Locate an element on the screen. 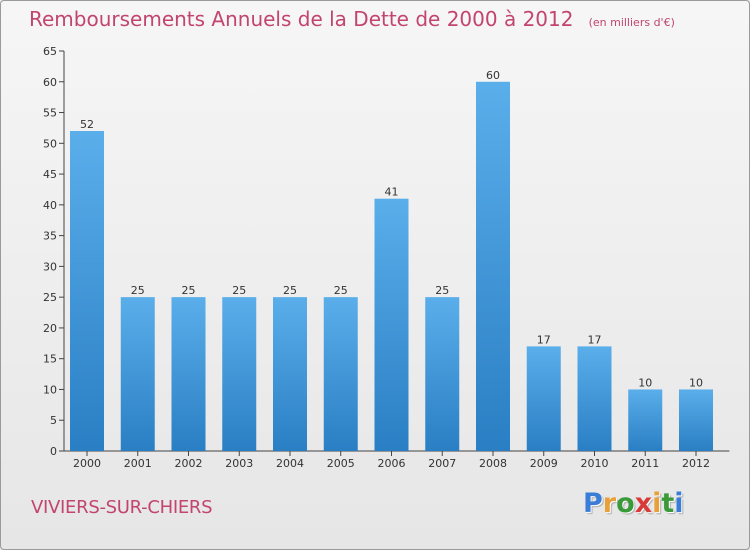 The width and height of the screenshot is (750, 550). x-tick-label: 2010 is located at coordinates (595, 463).